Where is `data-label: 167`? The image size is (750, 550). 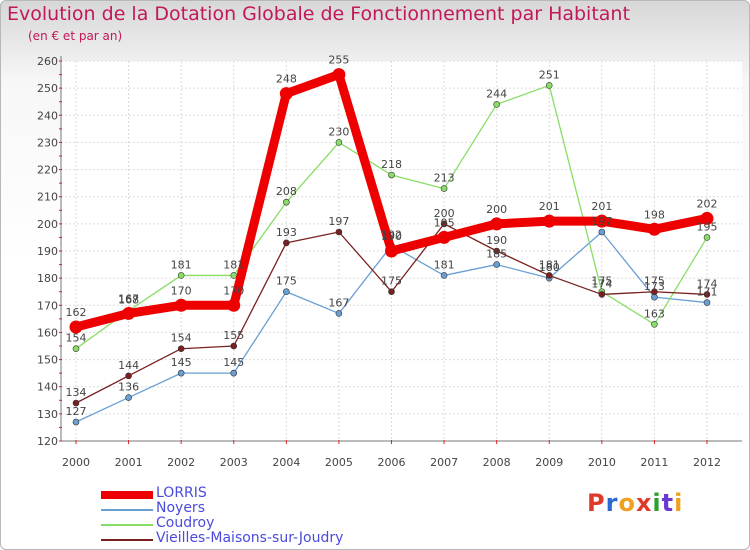
data-label: 167 is located at coordinates (338, 302).